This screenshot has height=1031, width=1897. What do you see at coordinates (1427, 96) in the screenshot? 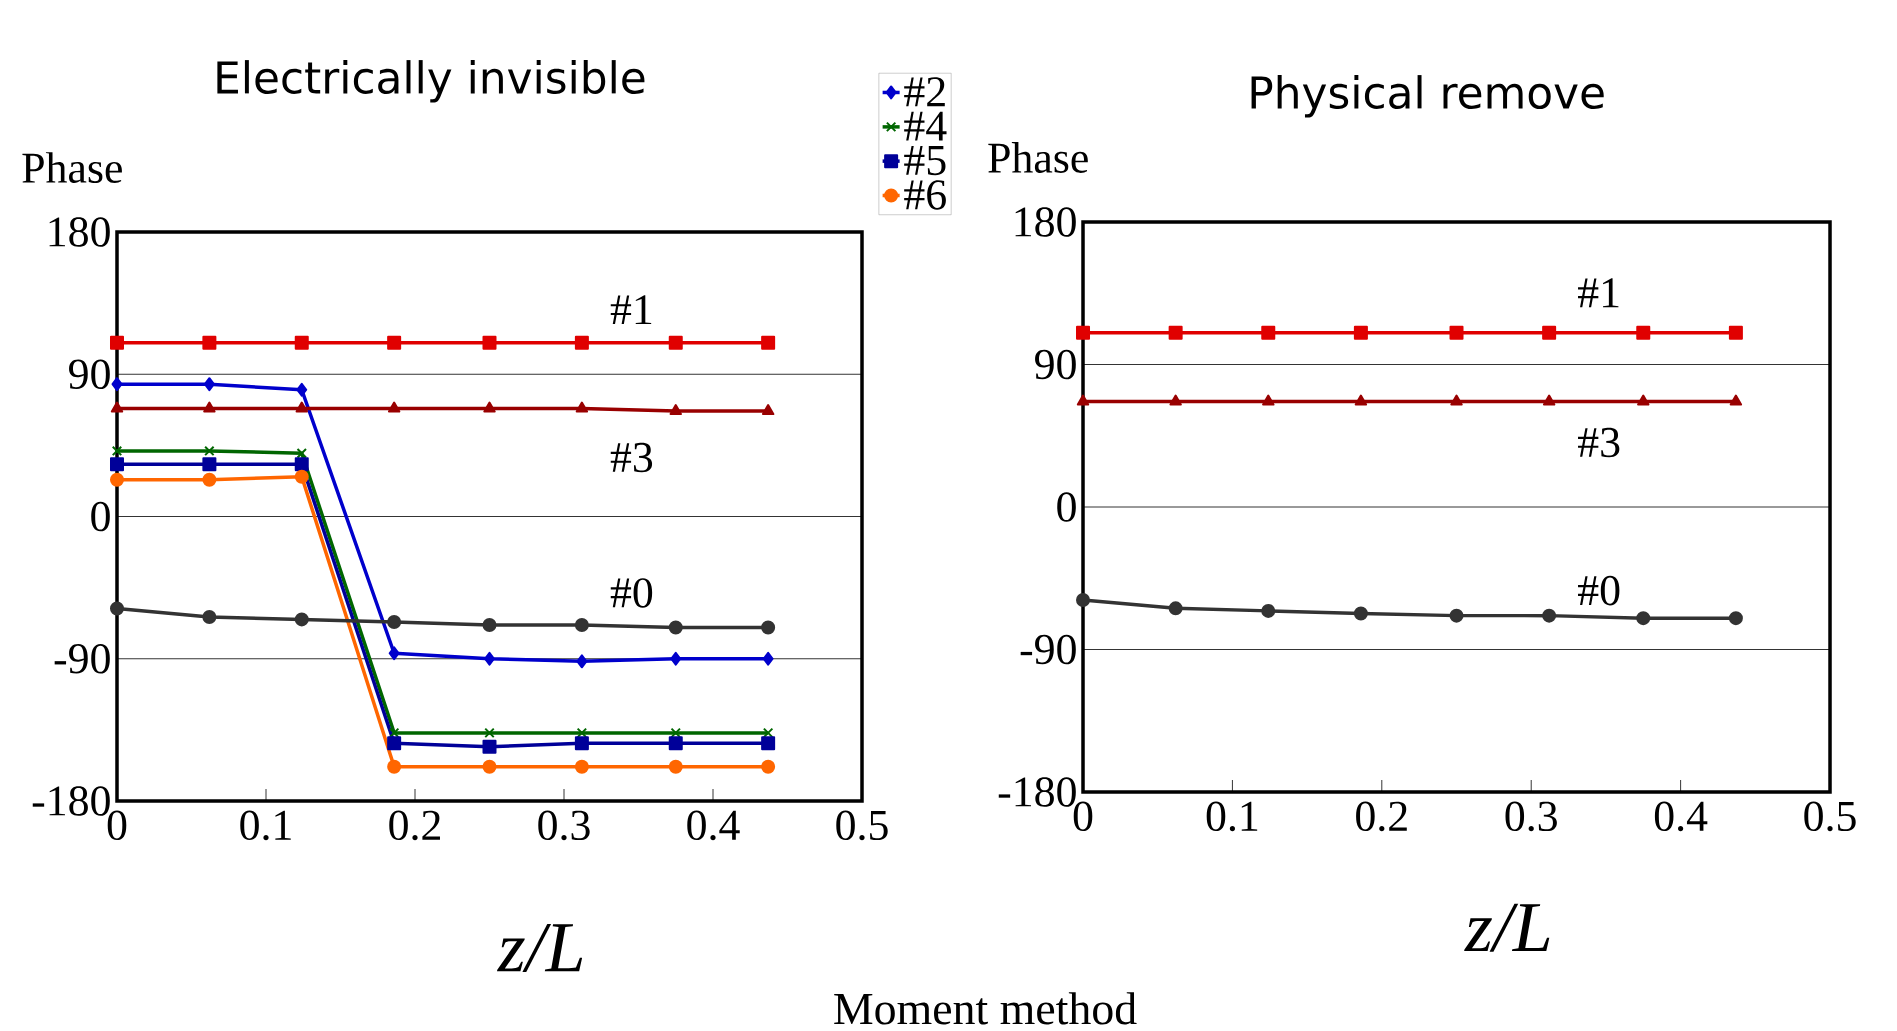
I see `chart-title: Physical remove` at bounding box center [1427, 96].